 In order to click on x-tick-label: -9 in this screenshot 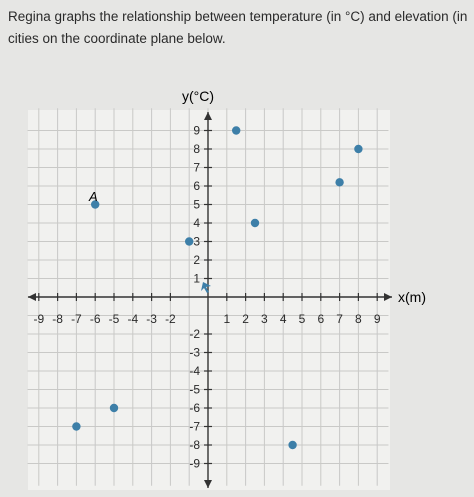, I will do `click(38, 319)`.